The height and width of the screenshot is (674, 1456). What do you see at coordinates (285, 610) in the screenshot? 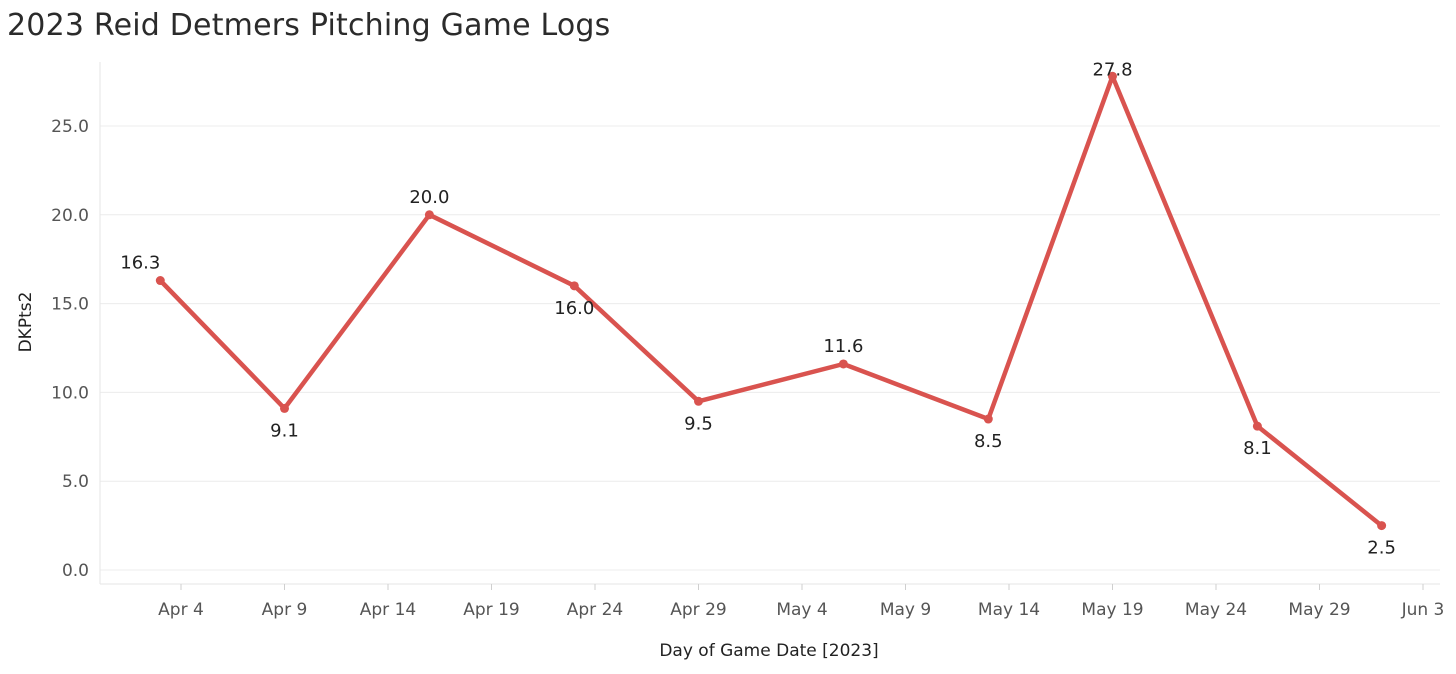
I see `x-tick-label: Apr 9` at bounding box center [285, 610].